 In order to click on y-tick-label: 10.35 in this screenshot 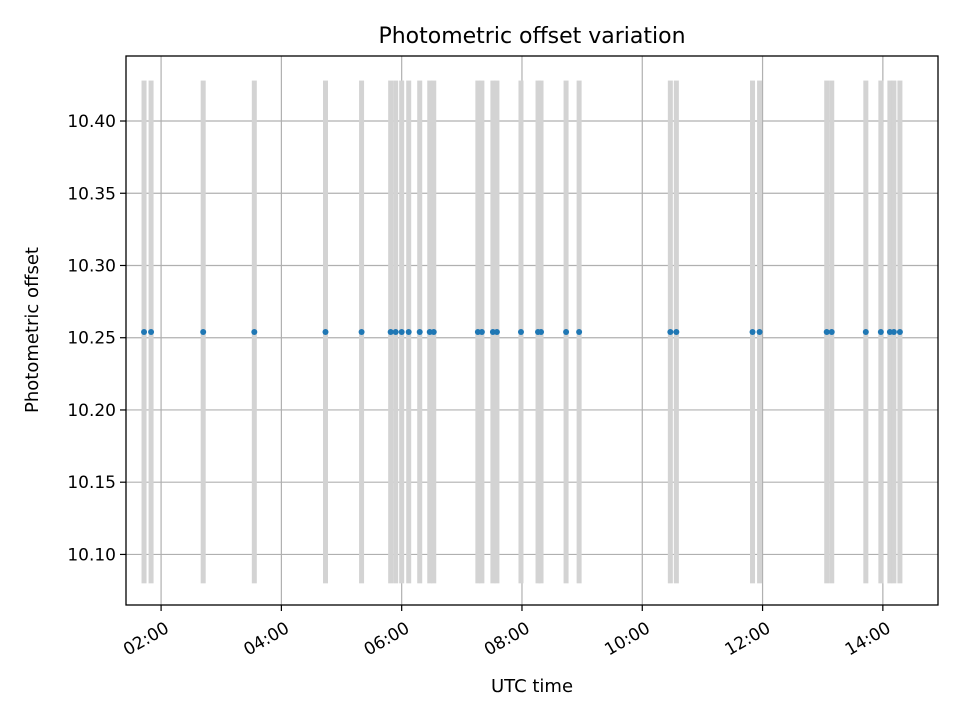, I will do `click(91, 194)`.